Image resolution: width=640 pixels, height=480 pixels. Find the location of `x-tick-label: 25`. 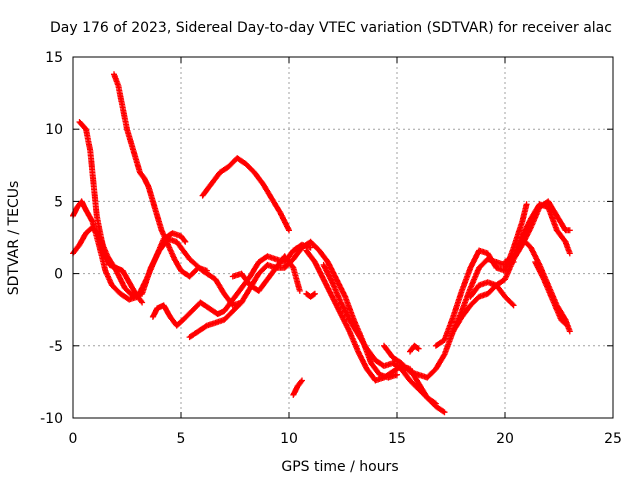

x-tick-label: 25 is located at coordinates (613, 439).